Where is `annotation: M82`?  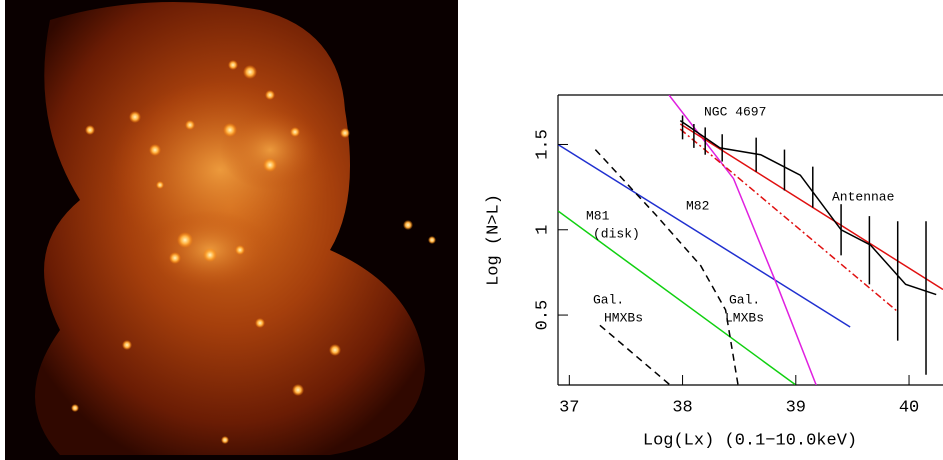
annotation: M82 is located at coordinates (697, 205).